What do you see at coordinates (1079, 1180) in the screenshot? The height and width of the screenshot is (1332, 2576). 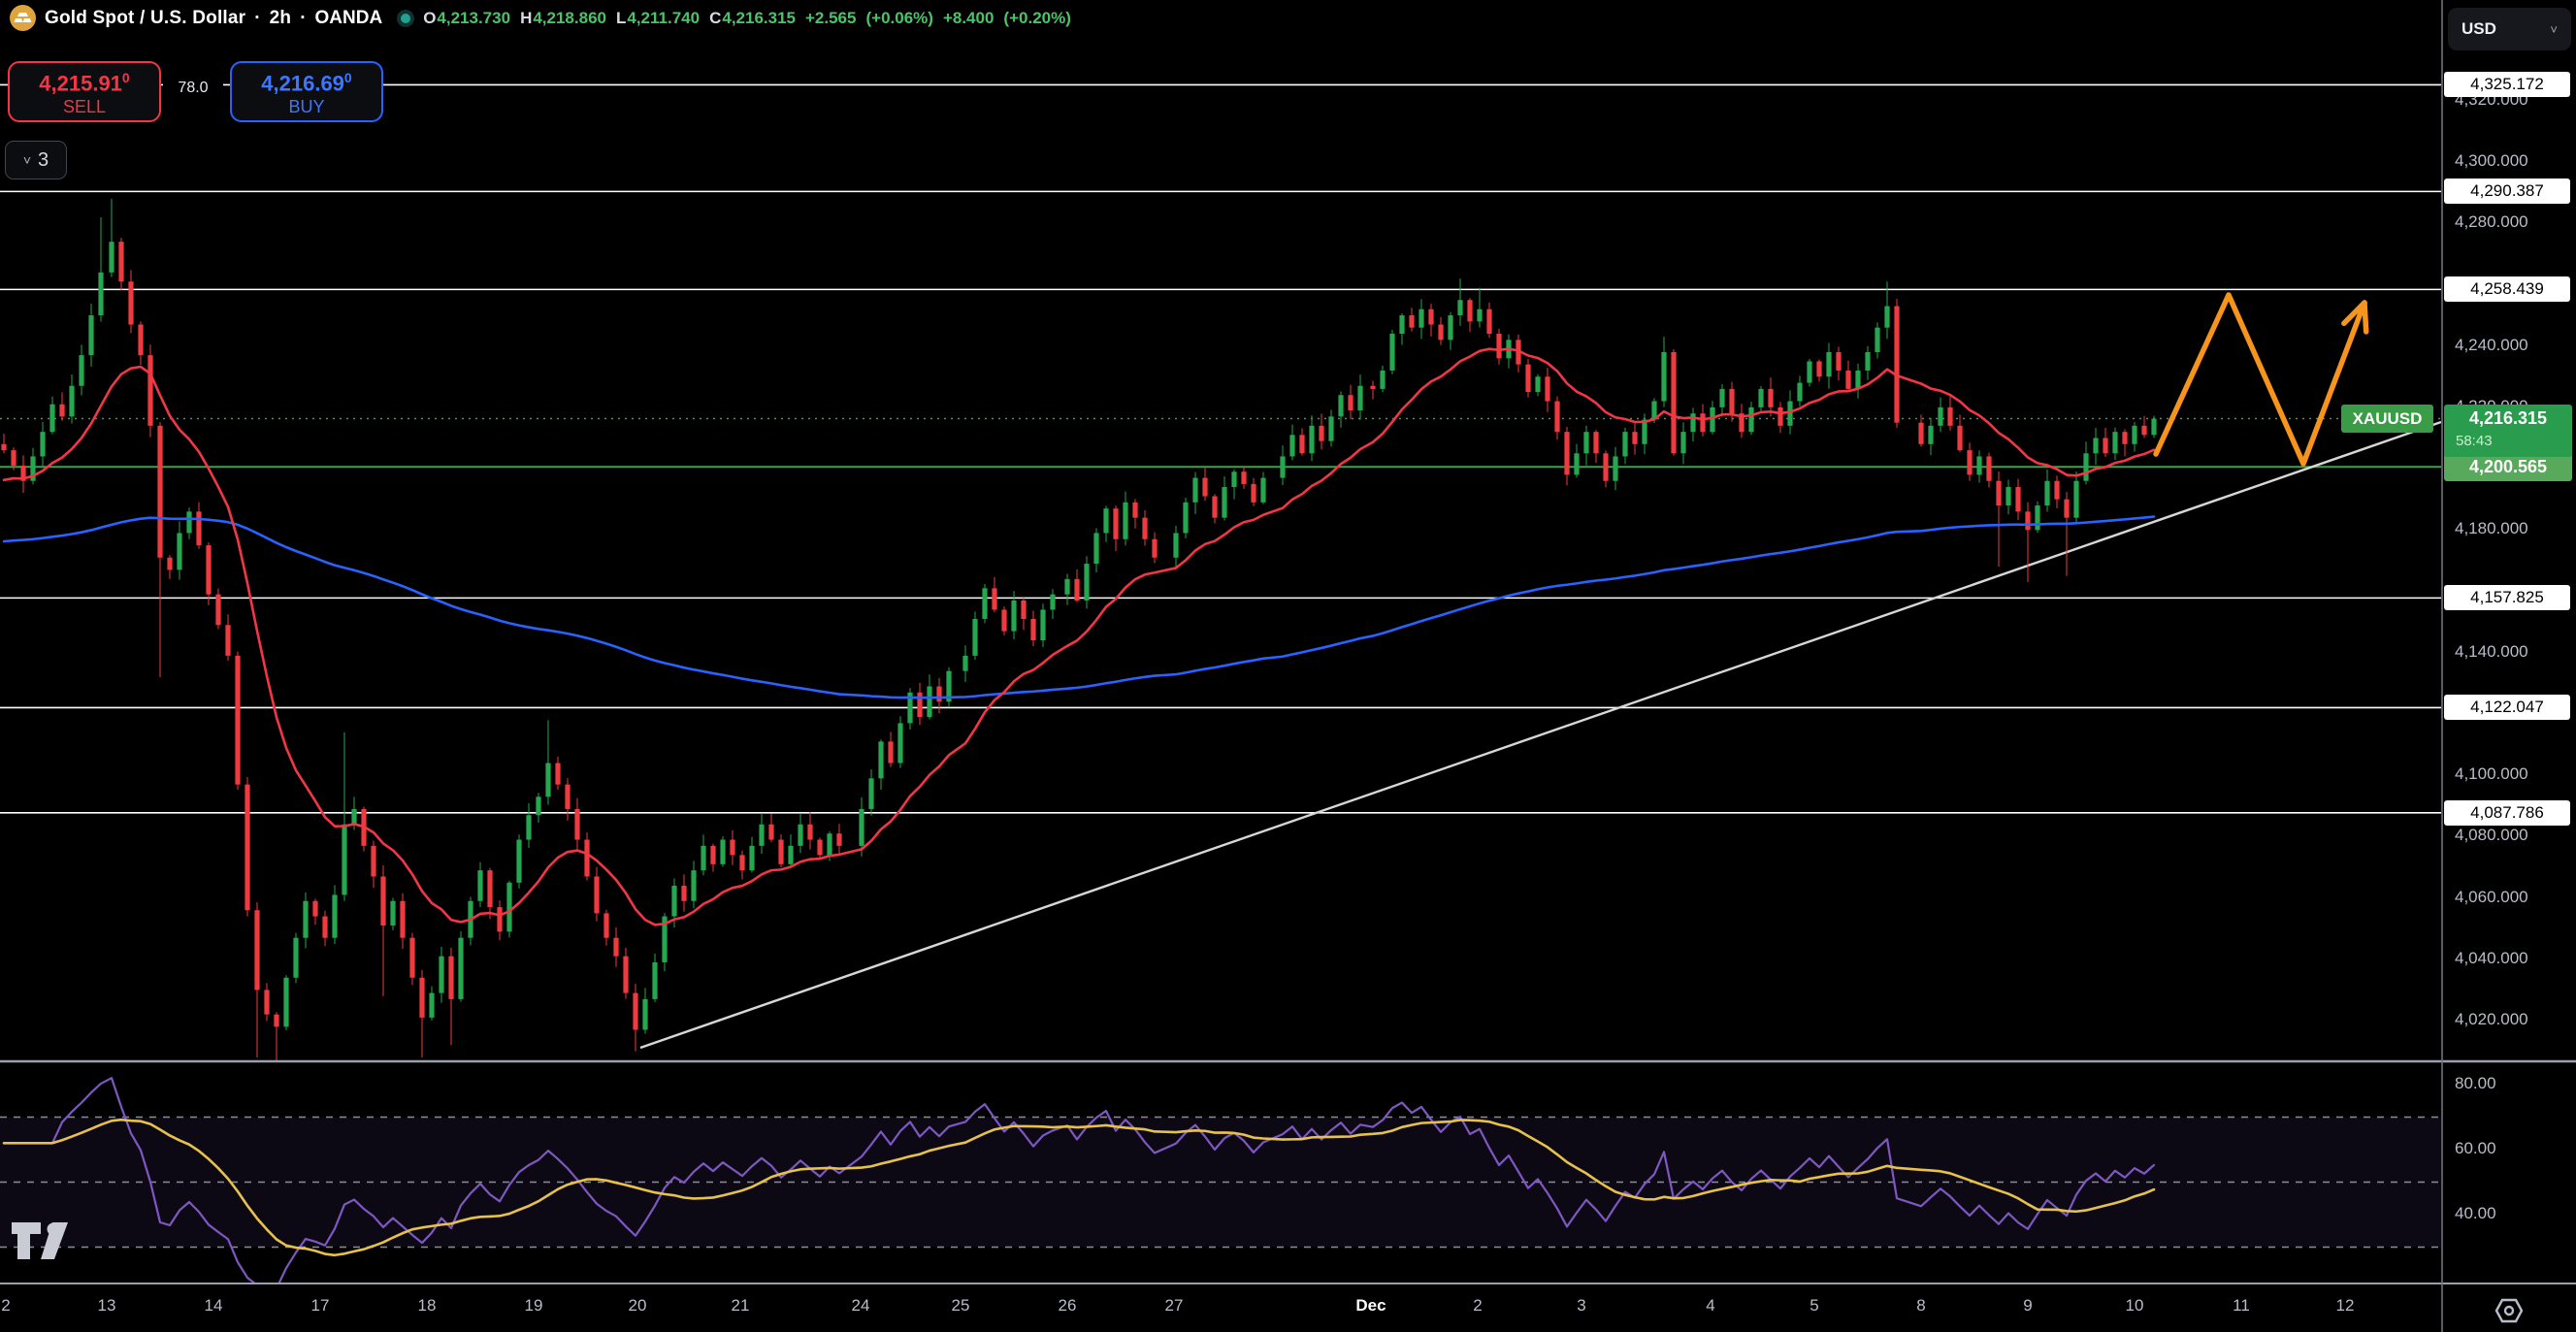 I see `rsi-line` at bounding box center [1079, 1180].